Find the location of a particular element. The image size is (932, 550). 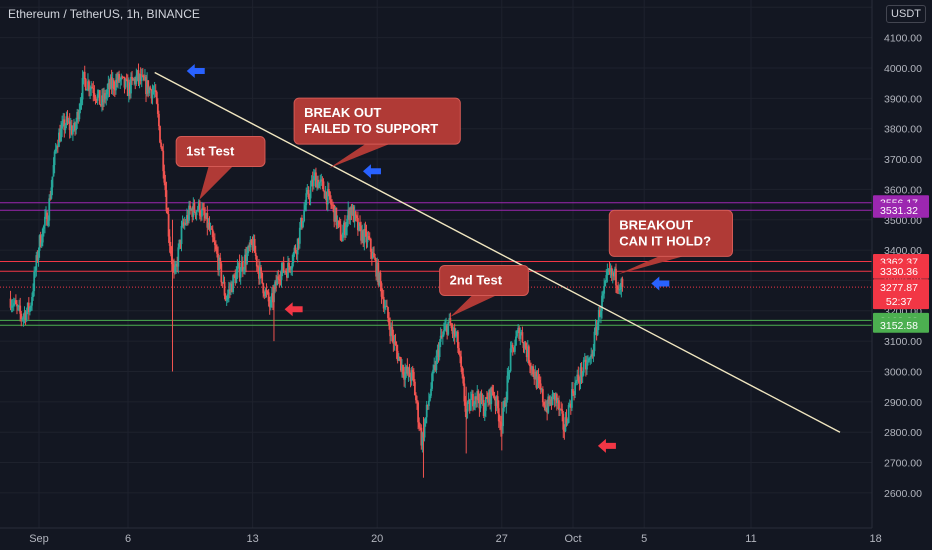

time-tick-label: 11 is located at coordinates (750, 539).